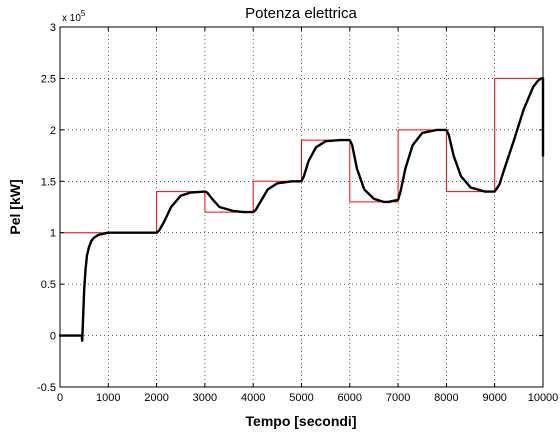 Image resolution: width=560 pixels, height=436 pixels. What do you see at coordinates (543, 398) in the screenshot?
I see `x-tick-label: 10000` at bounding box center [543, 398].